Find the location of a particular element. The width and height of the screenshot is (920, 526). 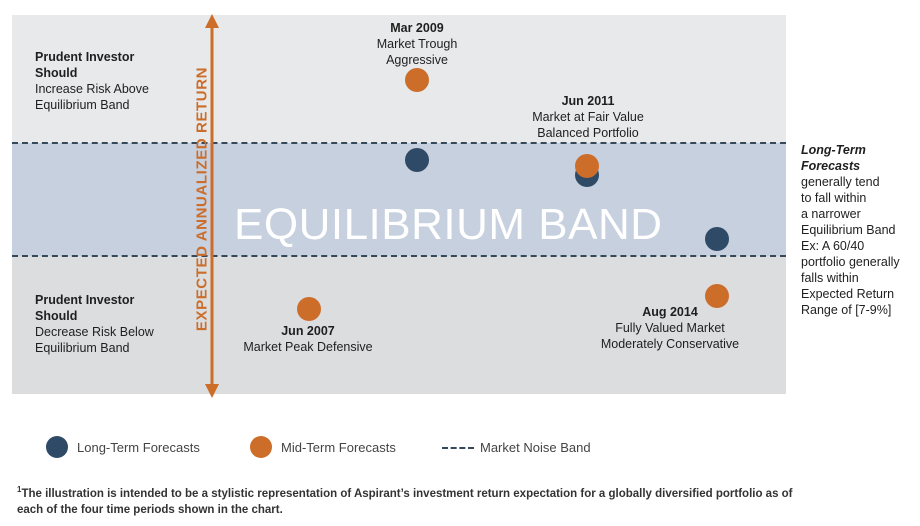

side-note-line: portfolio generally is located at coordinates (850, 262).